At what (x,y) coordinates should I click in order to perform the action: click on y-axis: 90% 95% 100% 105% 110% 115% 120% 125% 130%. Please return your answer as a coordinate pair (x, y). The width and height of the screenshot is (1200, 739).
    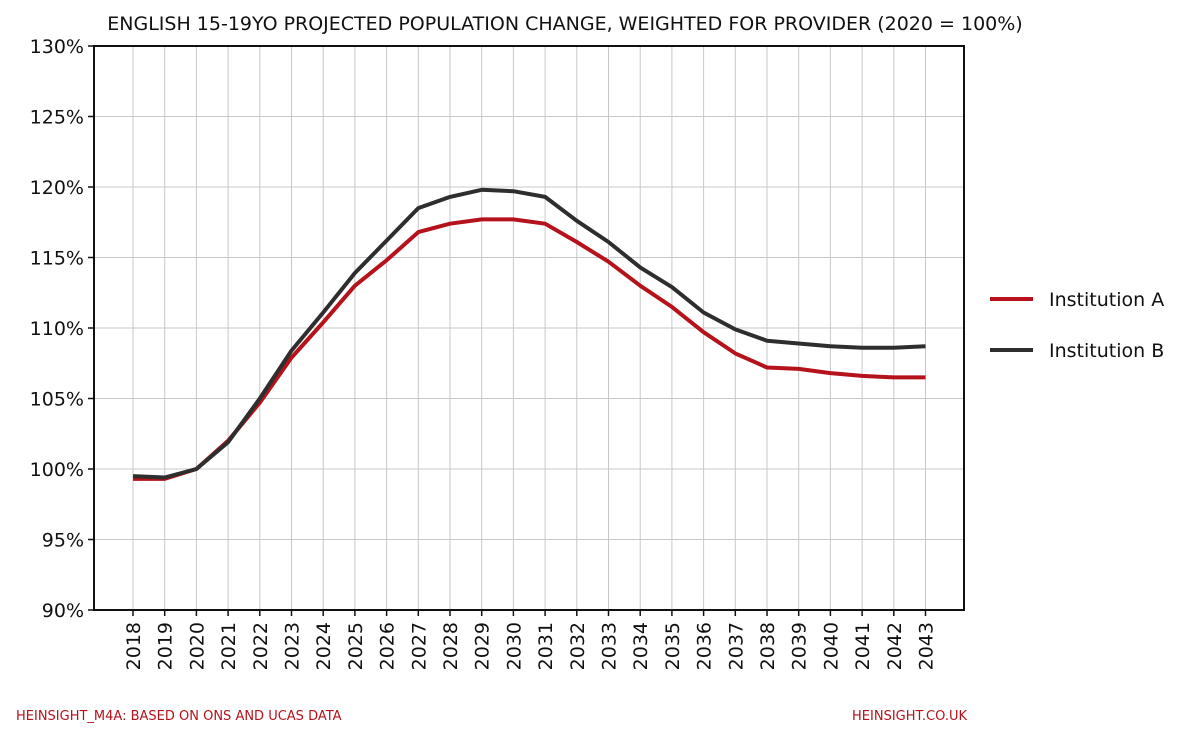
    Looking at the image, I should click on (62, 329).